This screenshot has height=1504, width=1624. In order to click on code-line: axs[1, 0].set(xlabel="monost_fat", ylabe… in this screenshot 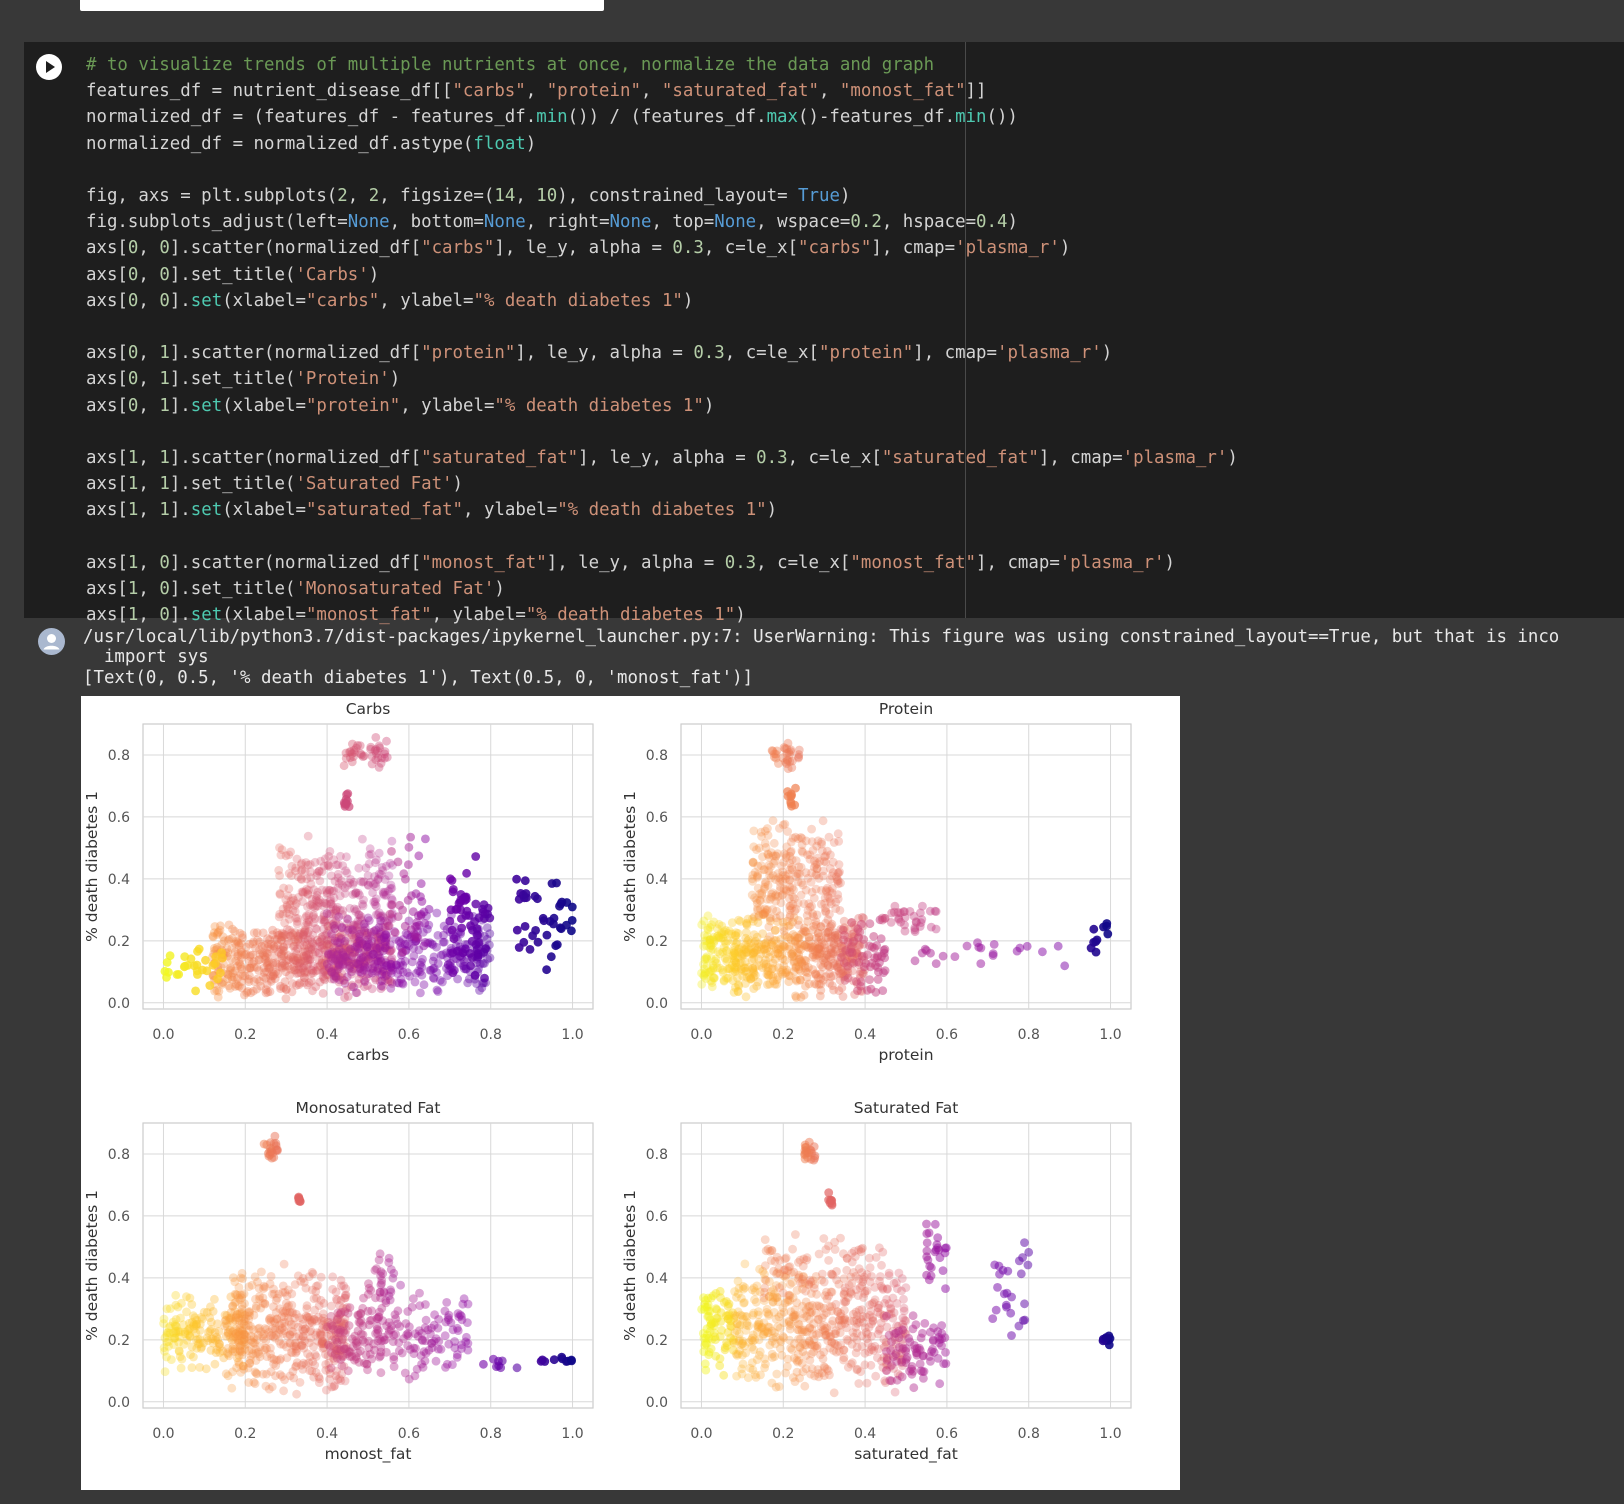, I will do `click(416, 615)`.